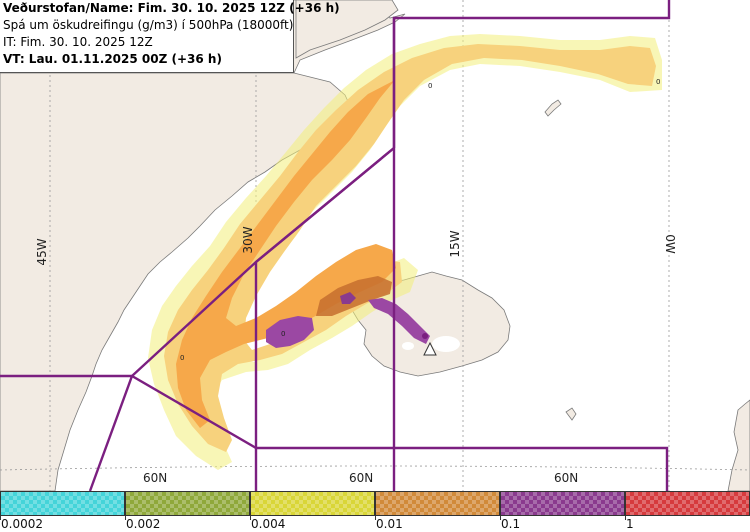 The image size is (750, 532). What do you see at coordinates (143, 524) in the screenshot?
I see `legend-label-1: 0.002` at bounding box center [143, 524].